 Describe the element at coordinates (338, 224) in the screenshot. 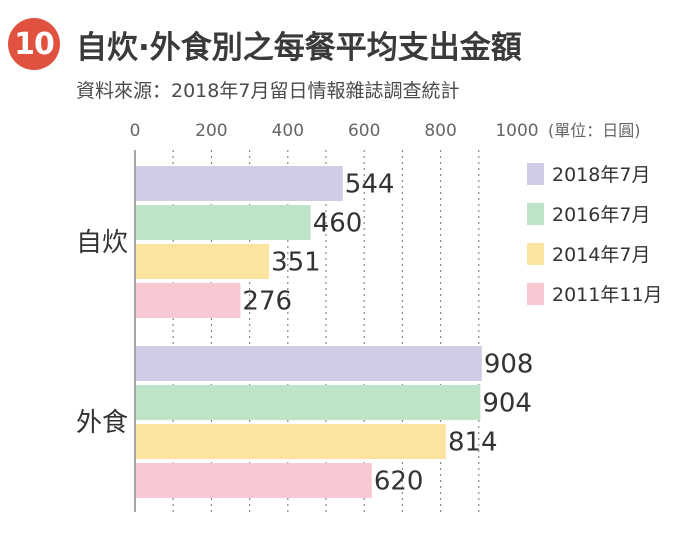

I see `bar-value-label: 460` at that location.